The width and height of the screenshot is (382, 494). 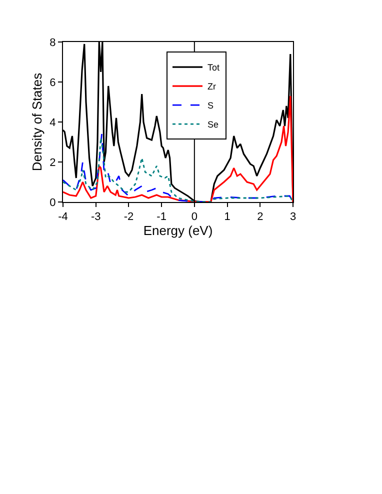 What do you see at coordinates (53, 42) in the screenshot?
I see `y-tick-label: 8` at bounding box center [53, 42].